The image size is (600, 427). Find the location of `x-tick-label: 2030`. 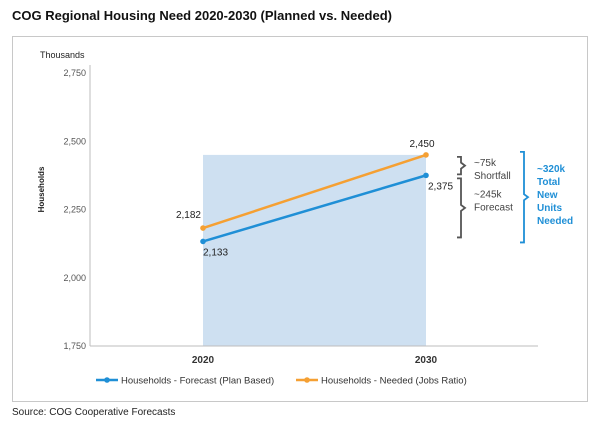

x-tick-label: 2030 is located at coordinates (426, 360).